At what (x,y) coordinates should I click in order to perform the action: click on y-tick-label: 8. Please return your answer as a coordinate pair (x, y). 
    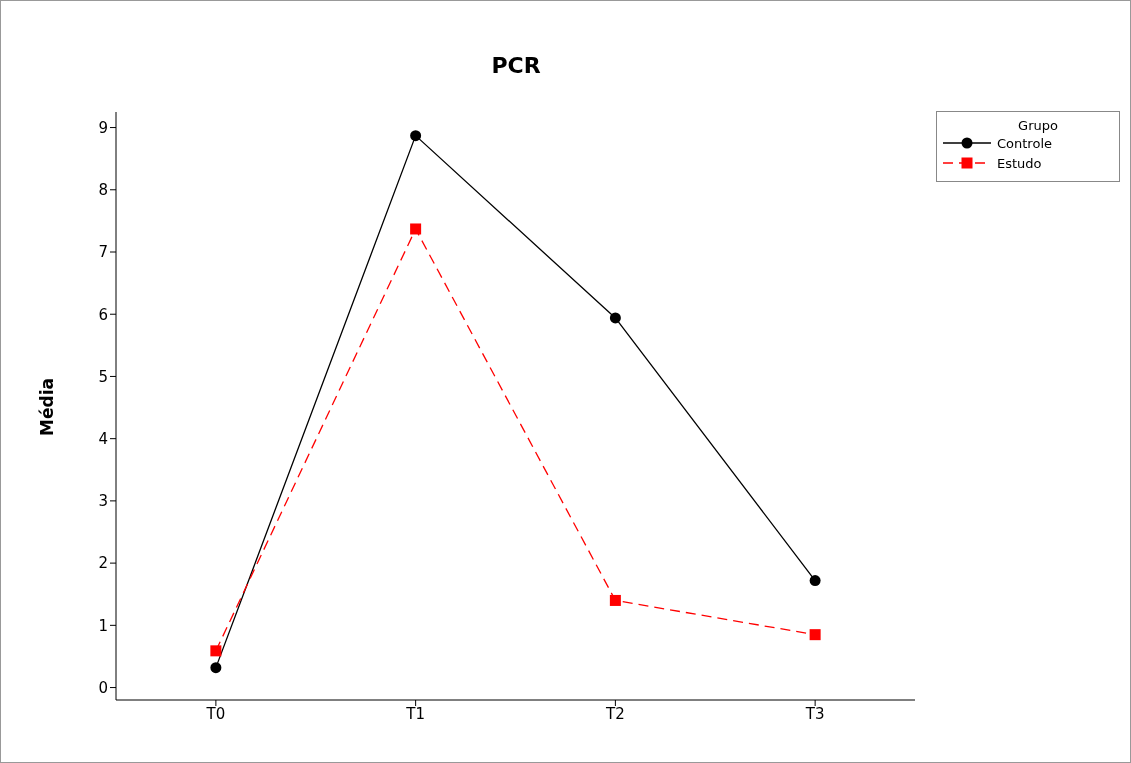
    Looking at the image, I should click on (103, 190).